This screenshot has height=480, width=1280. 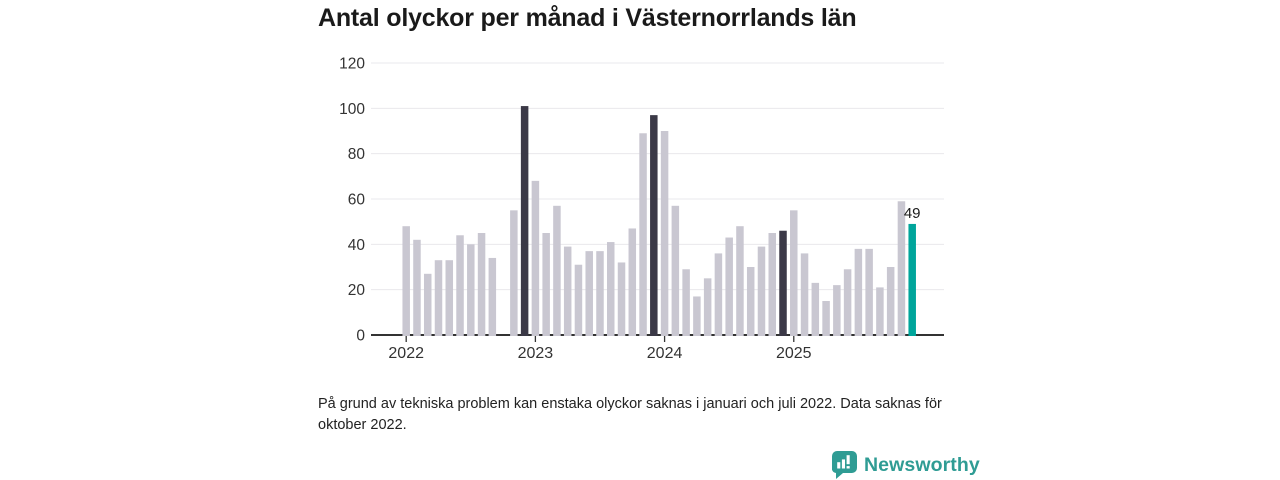 I want to click on x-tick-label-2023: 2023, so click(x=536, y=353).